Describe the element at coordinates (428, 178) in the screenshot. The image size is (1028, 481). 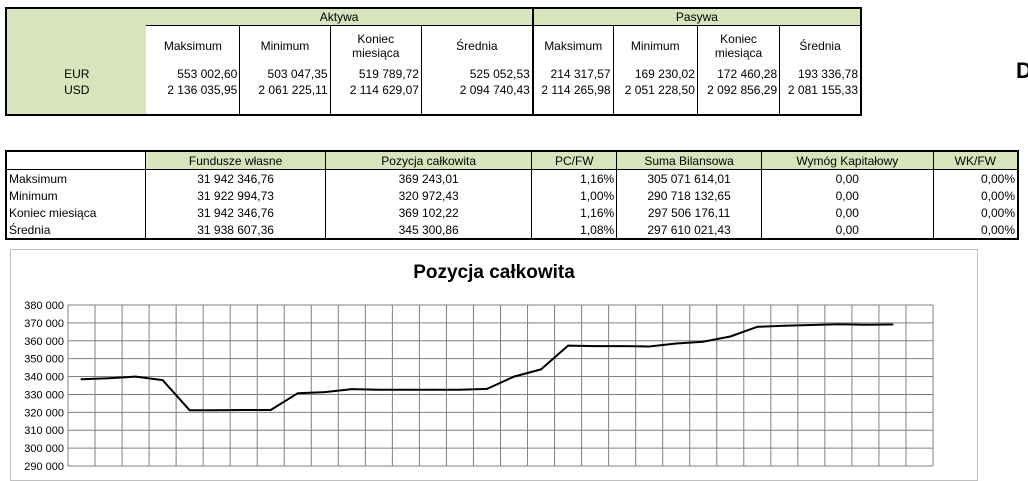
I see `cell: 369 243,01` at that location.